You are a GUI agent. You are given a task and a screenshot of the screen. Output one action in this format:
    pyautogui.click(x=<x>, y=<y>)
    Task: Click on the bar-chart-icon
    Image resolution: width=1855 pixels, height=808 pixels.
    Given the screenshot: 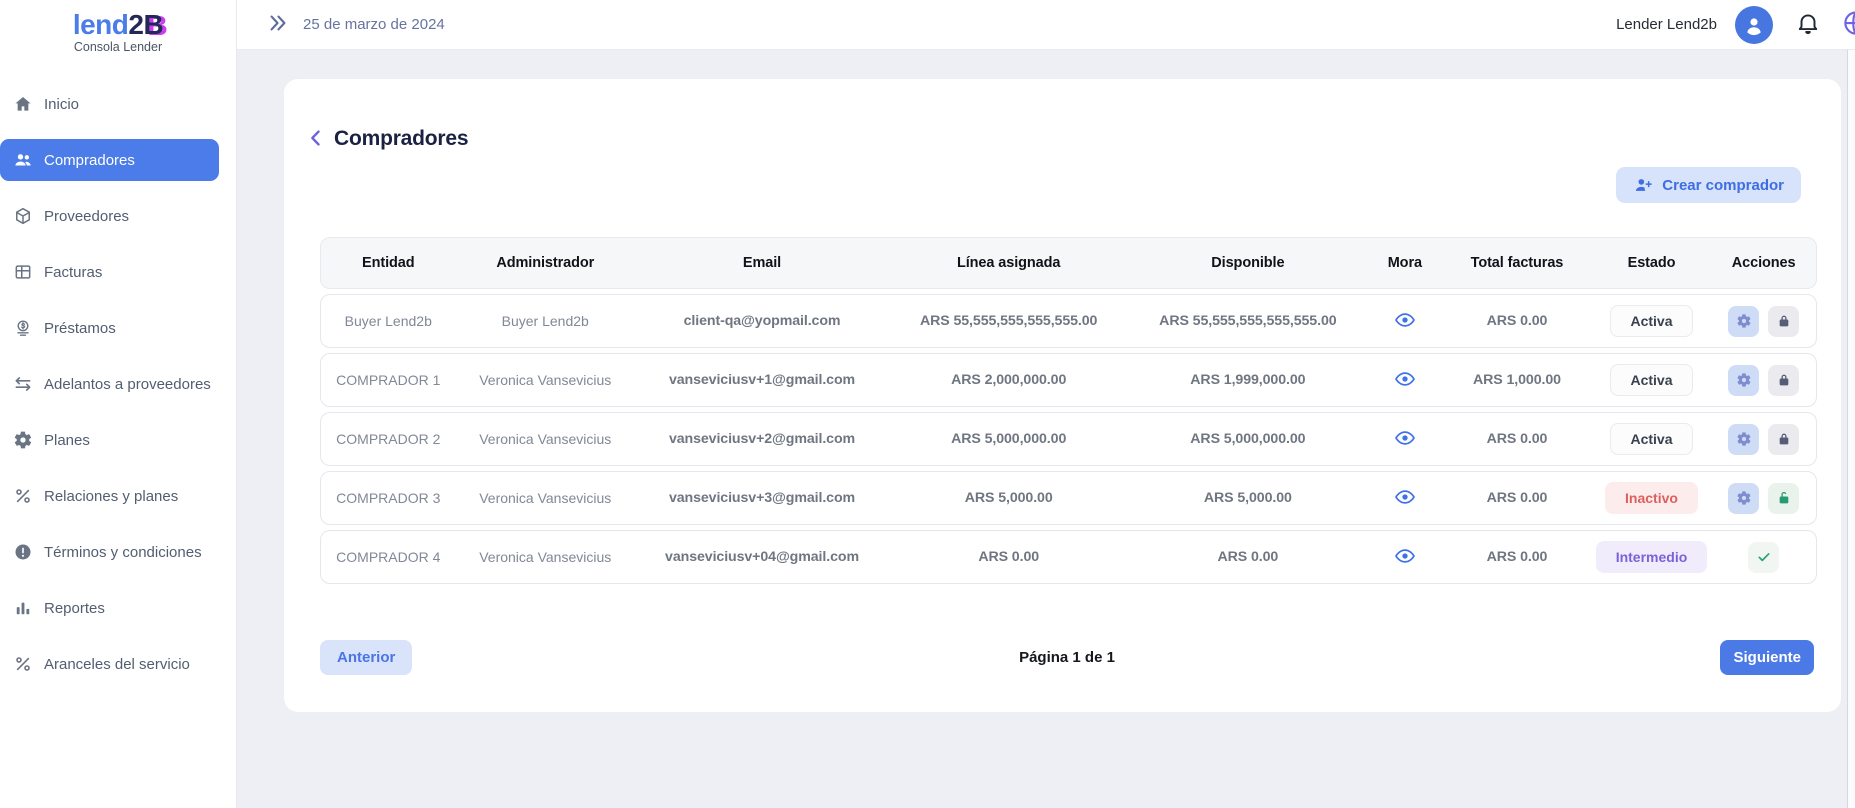 What is the action you would take?
    pyautogui.click(x=23, y=608)
    